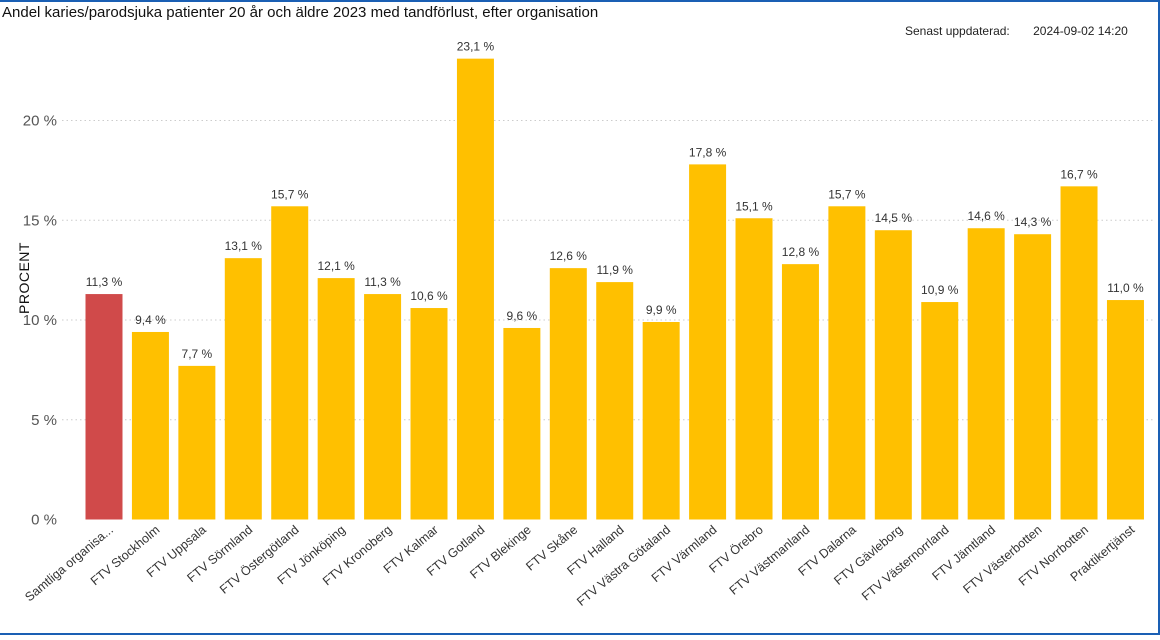 This screenshot has height=640, width=1160. I want to click on last-updated-label: Senast uppdaterad:, so click(957, 31).